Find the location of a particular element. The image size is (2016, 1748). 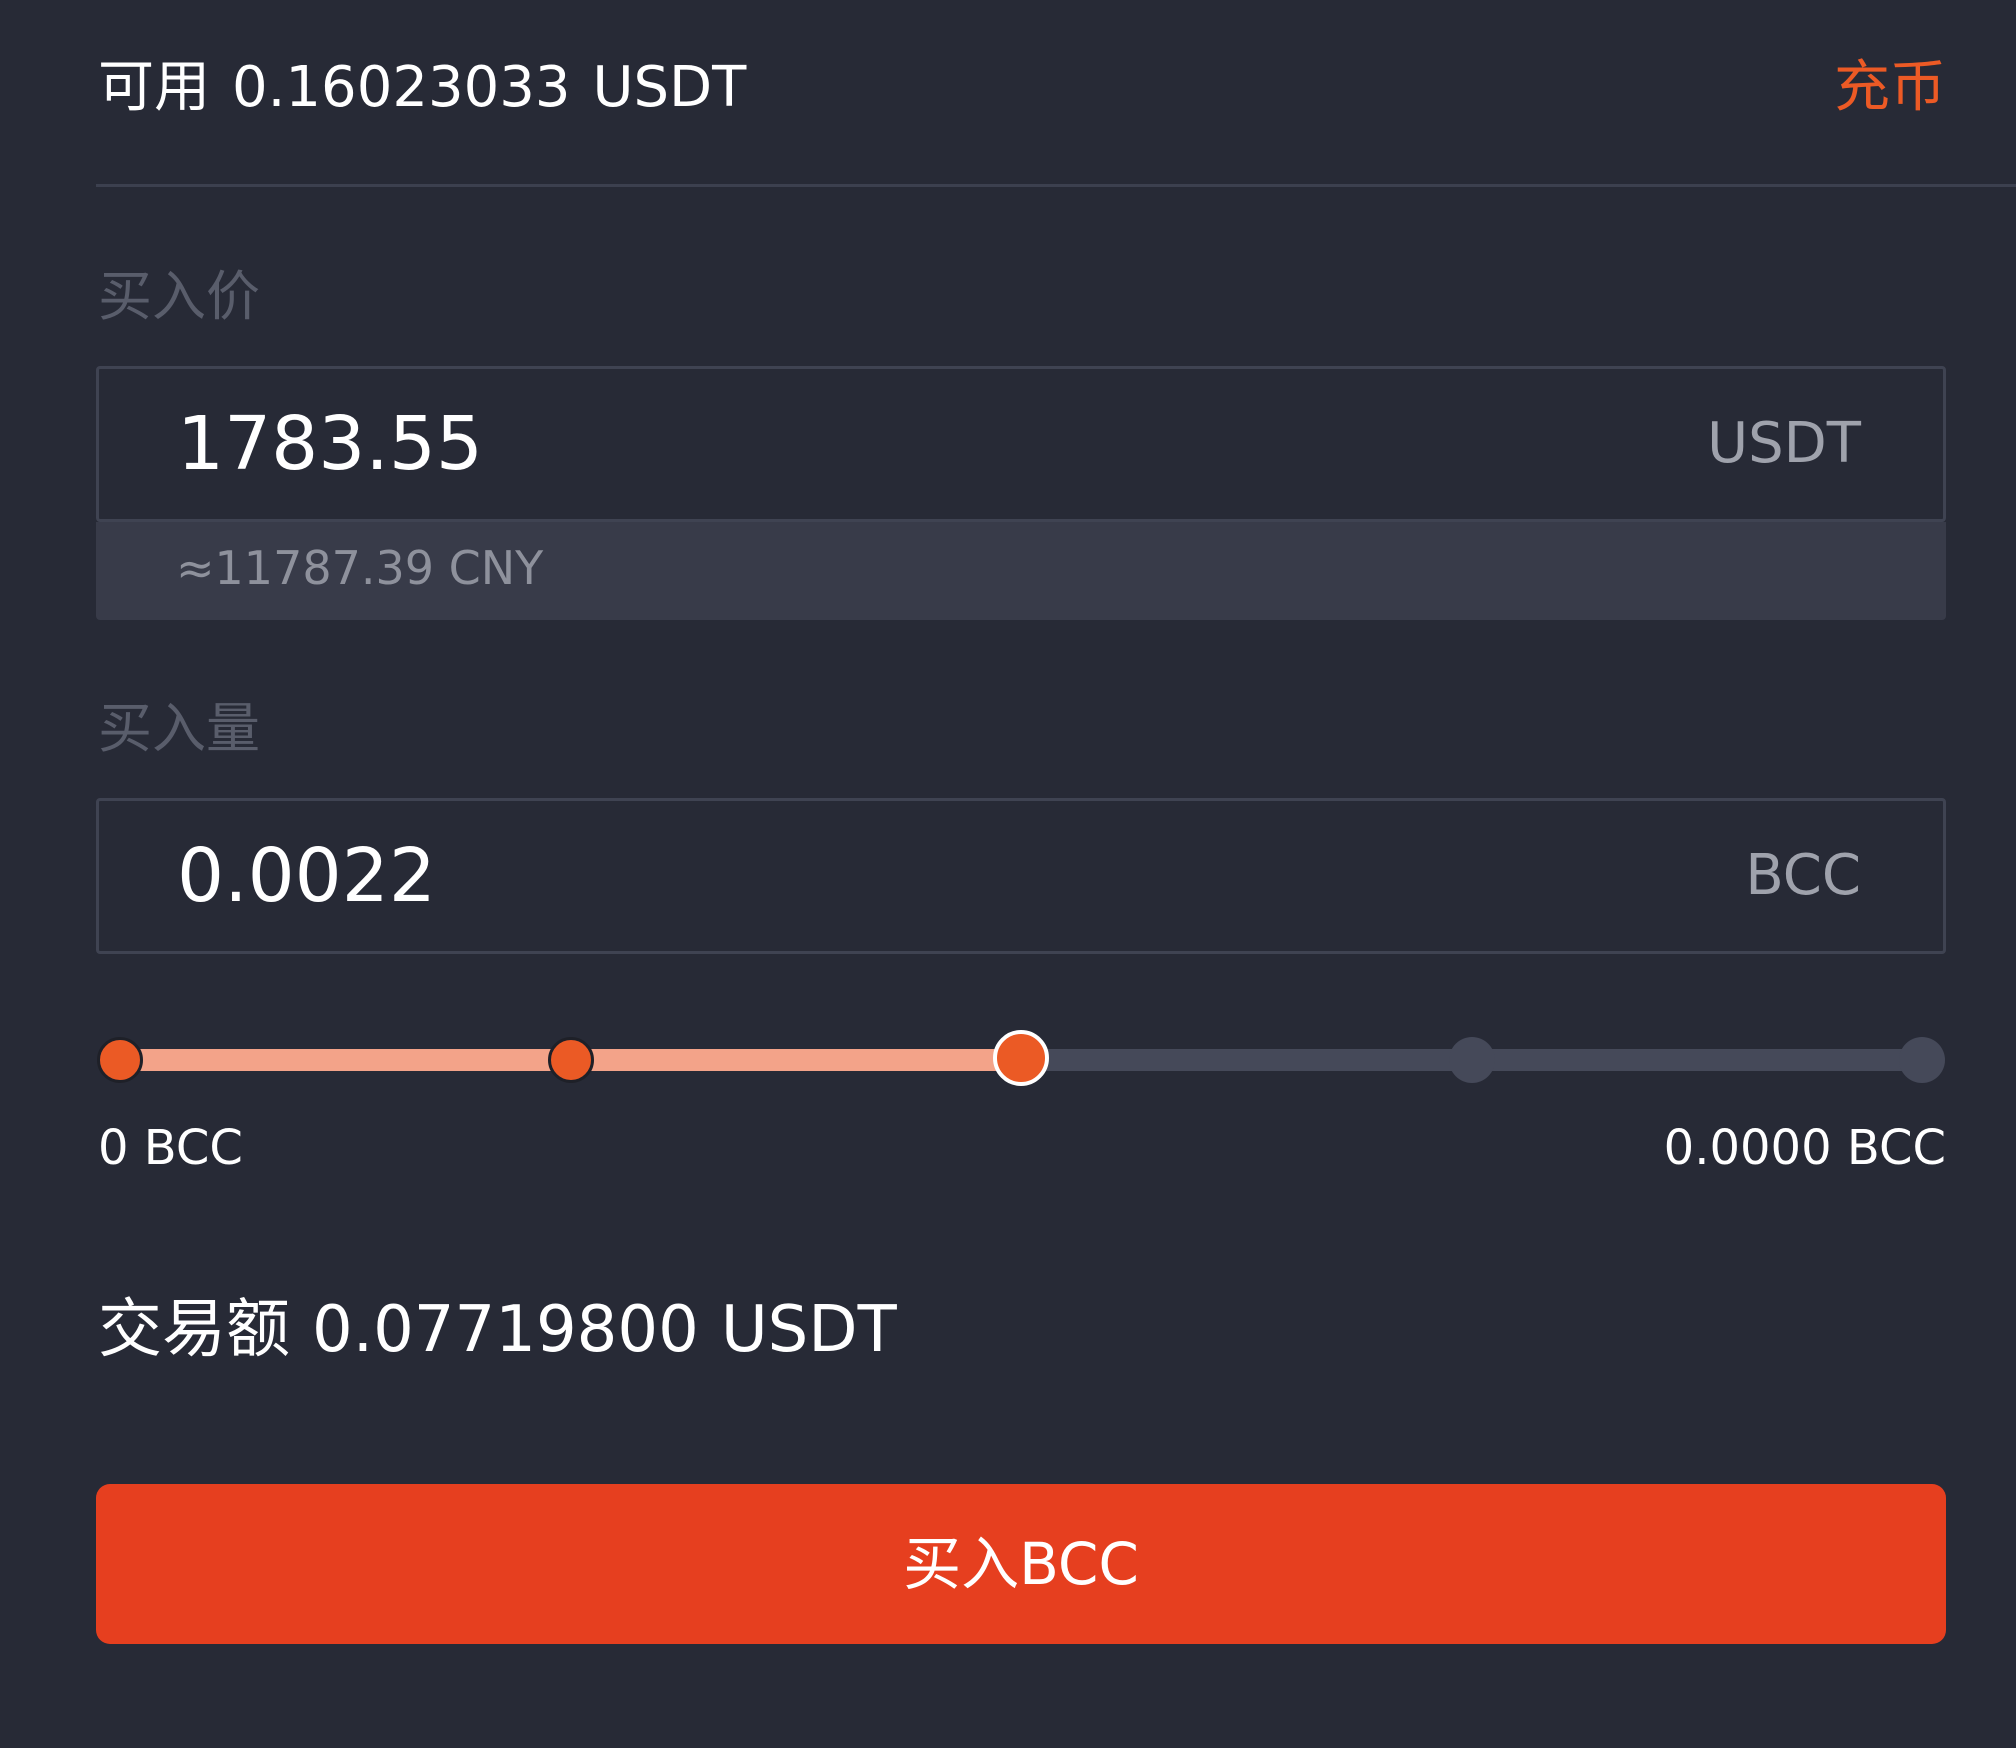

buy-amount-field: BCC is located at coordinates (1021, 876).